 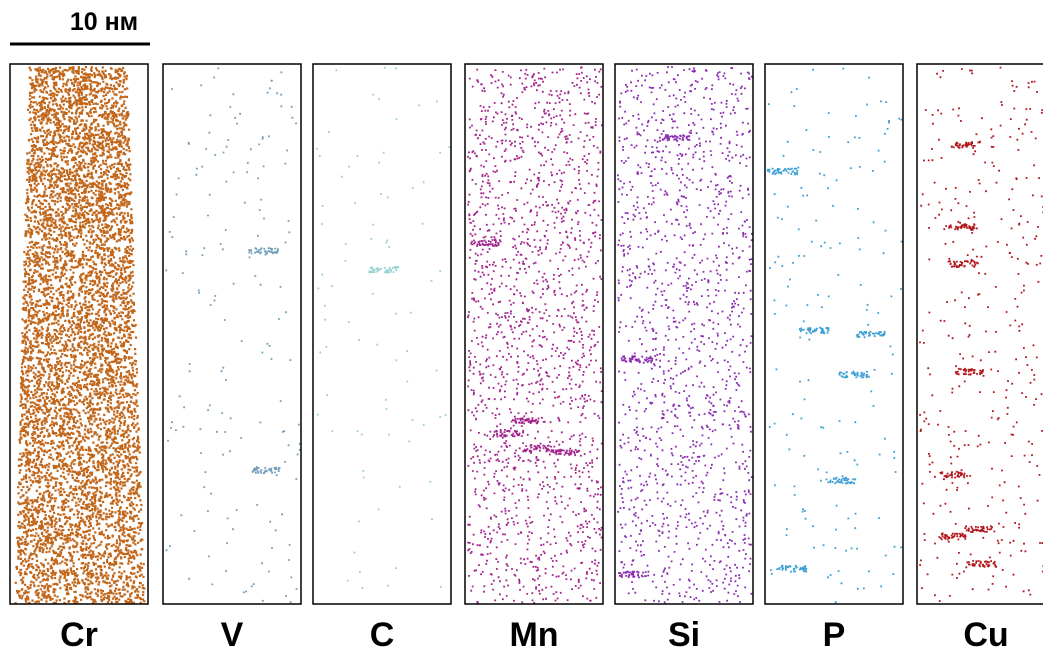 What do you see at coordinates (684, 631) in the screenshot?
I see `element-label: Si` at bounding box center [684, 631].